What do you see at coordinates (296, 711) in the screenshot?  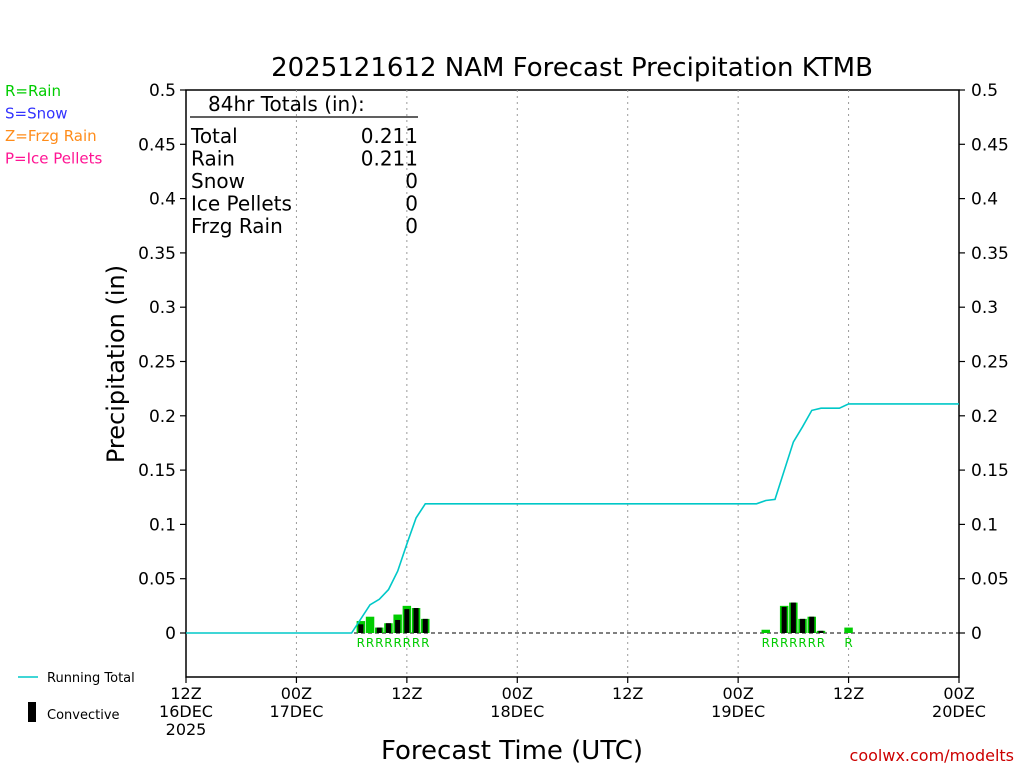 I see `x-tick-label: 17DEC` at bounding box center [296, 711].